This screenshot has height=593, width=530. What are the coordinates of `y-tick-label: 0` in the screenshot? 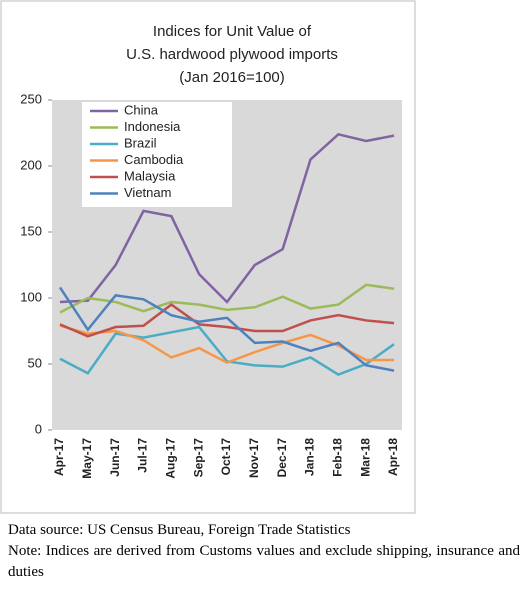 It's located at (38, 428).